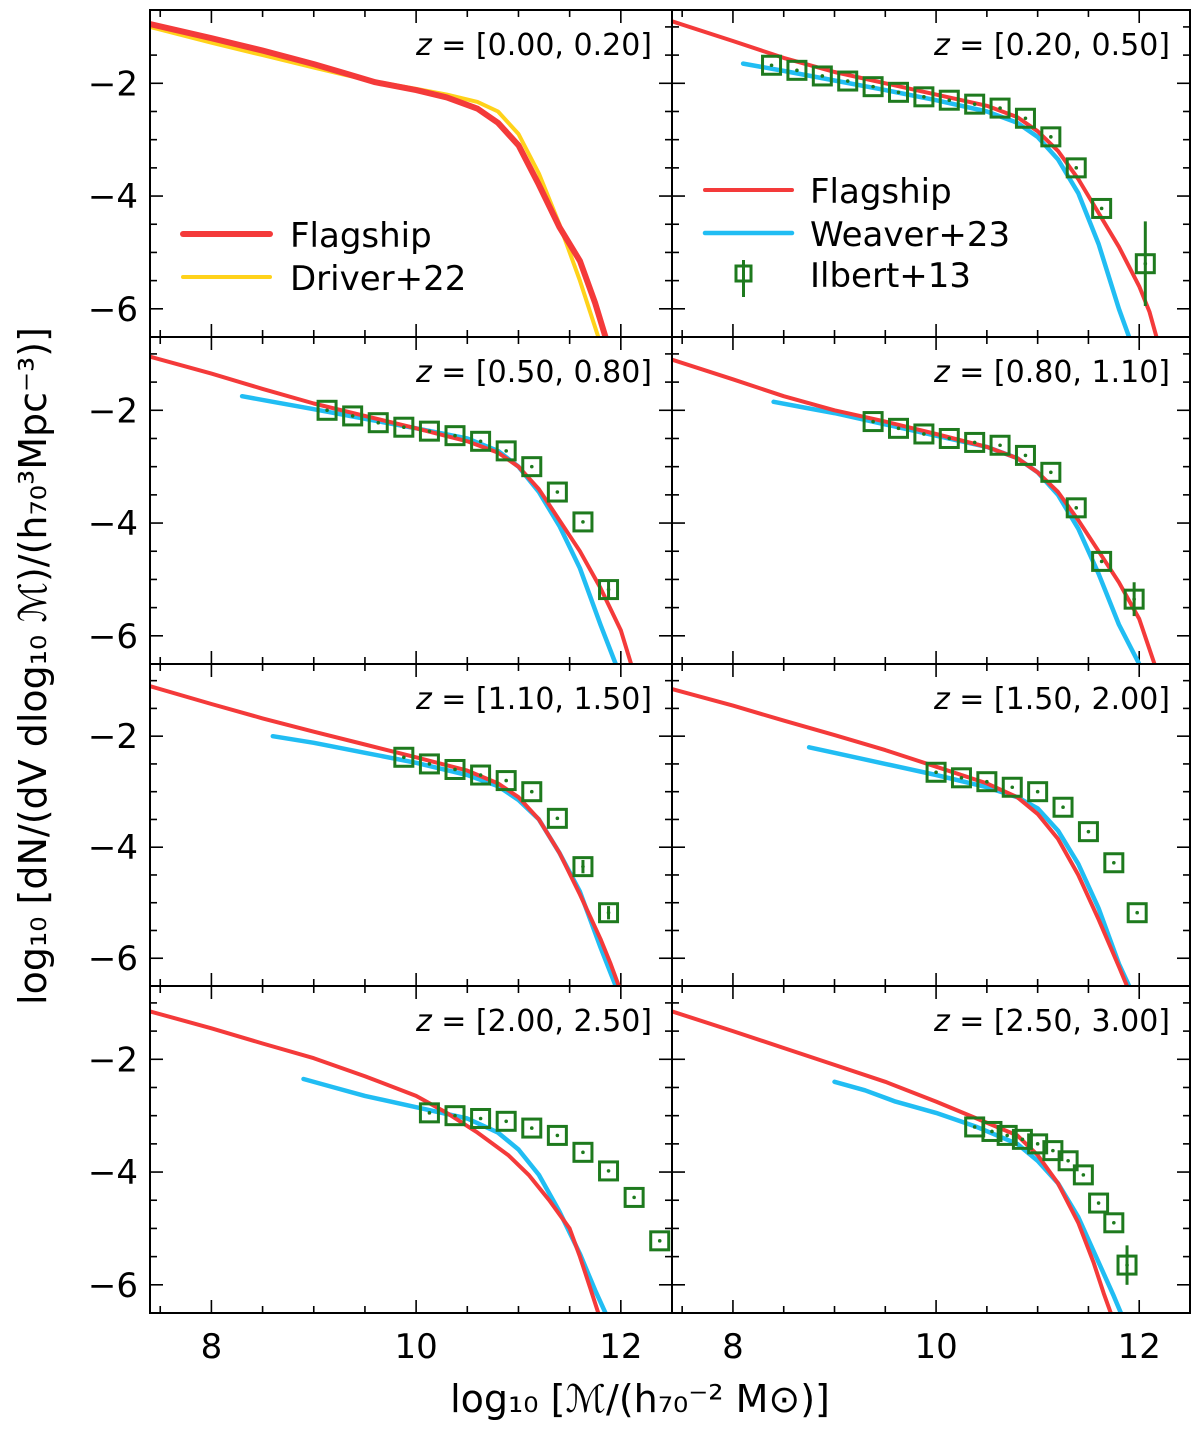  I want to click on x-tick-label: 8, so click(212, 1347).